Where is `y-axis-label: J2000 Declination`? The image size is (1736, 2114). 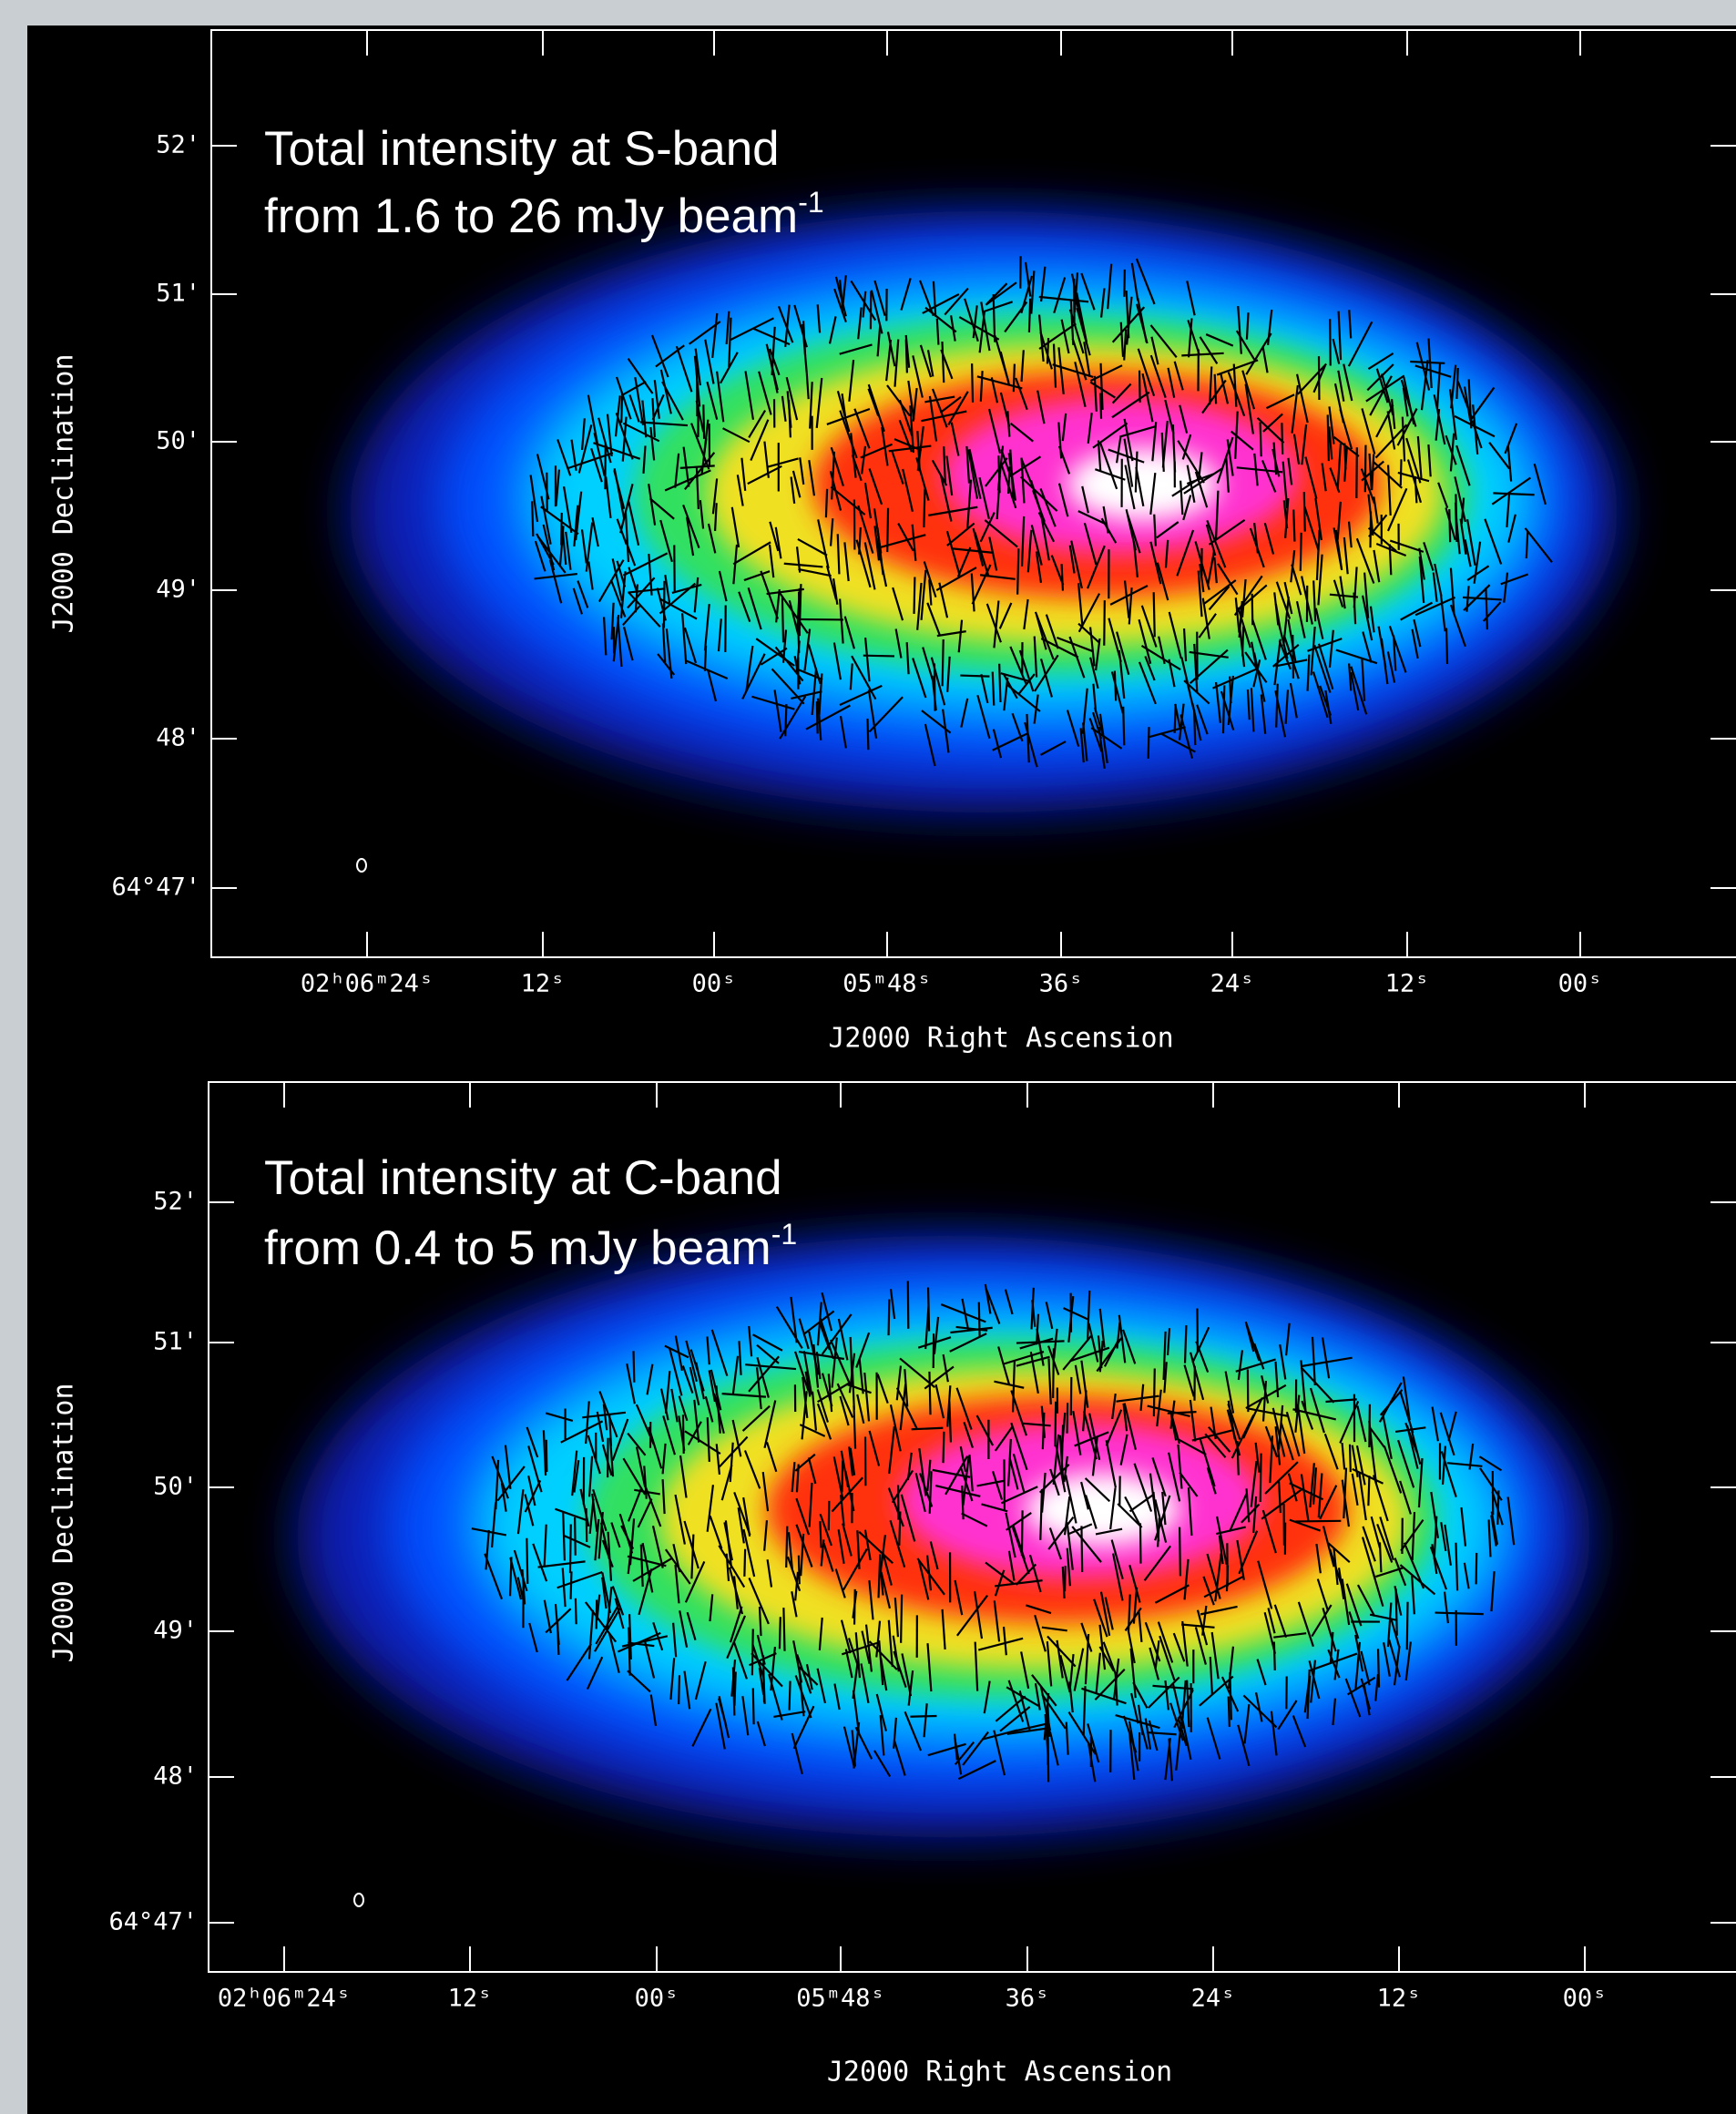 y-axis-label: J2000 Declination is located at coordinates (64, 1522).